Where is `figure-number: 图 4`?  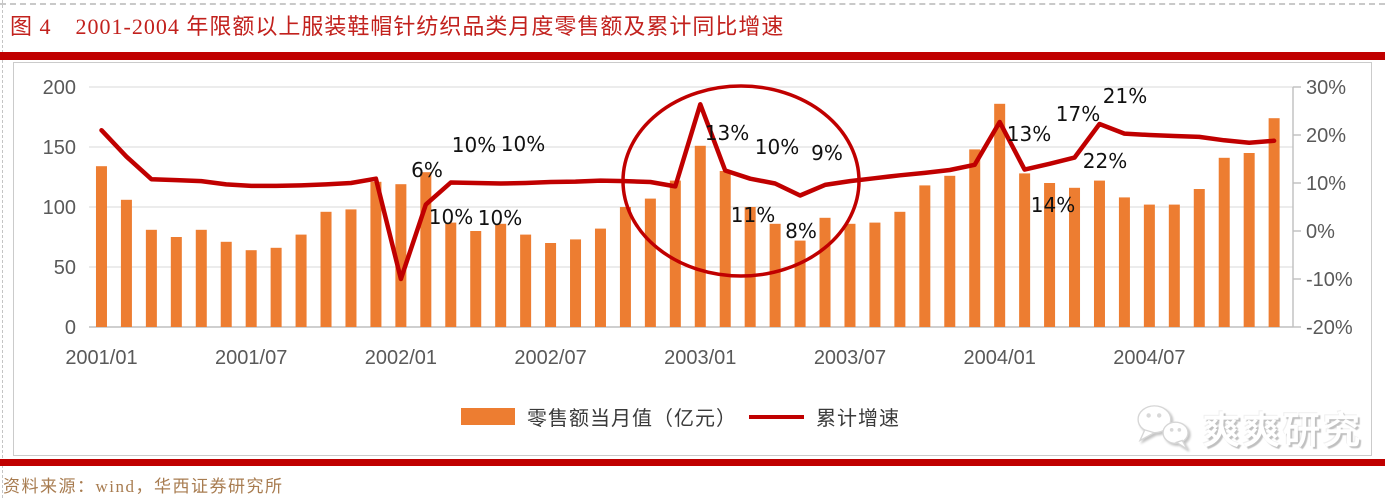
figure-number: 图 4 is located at coordinates (31, 26).